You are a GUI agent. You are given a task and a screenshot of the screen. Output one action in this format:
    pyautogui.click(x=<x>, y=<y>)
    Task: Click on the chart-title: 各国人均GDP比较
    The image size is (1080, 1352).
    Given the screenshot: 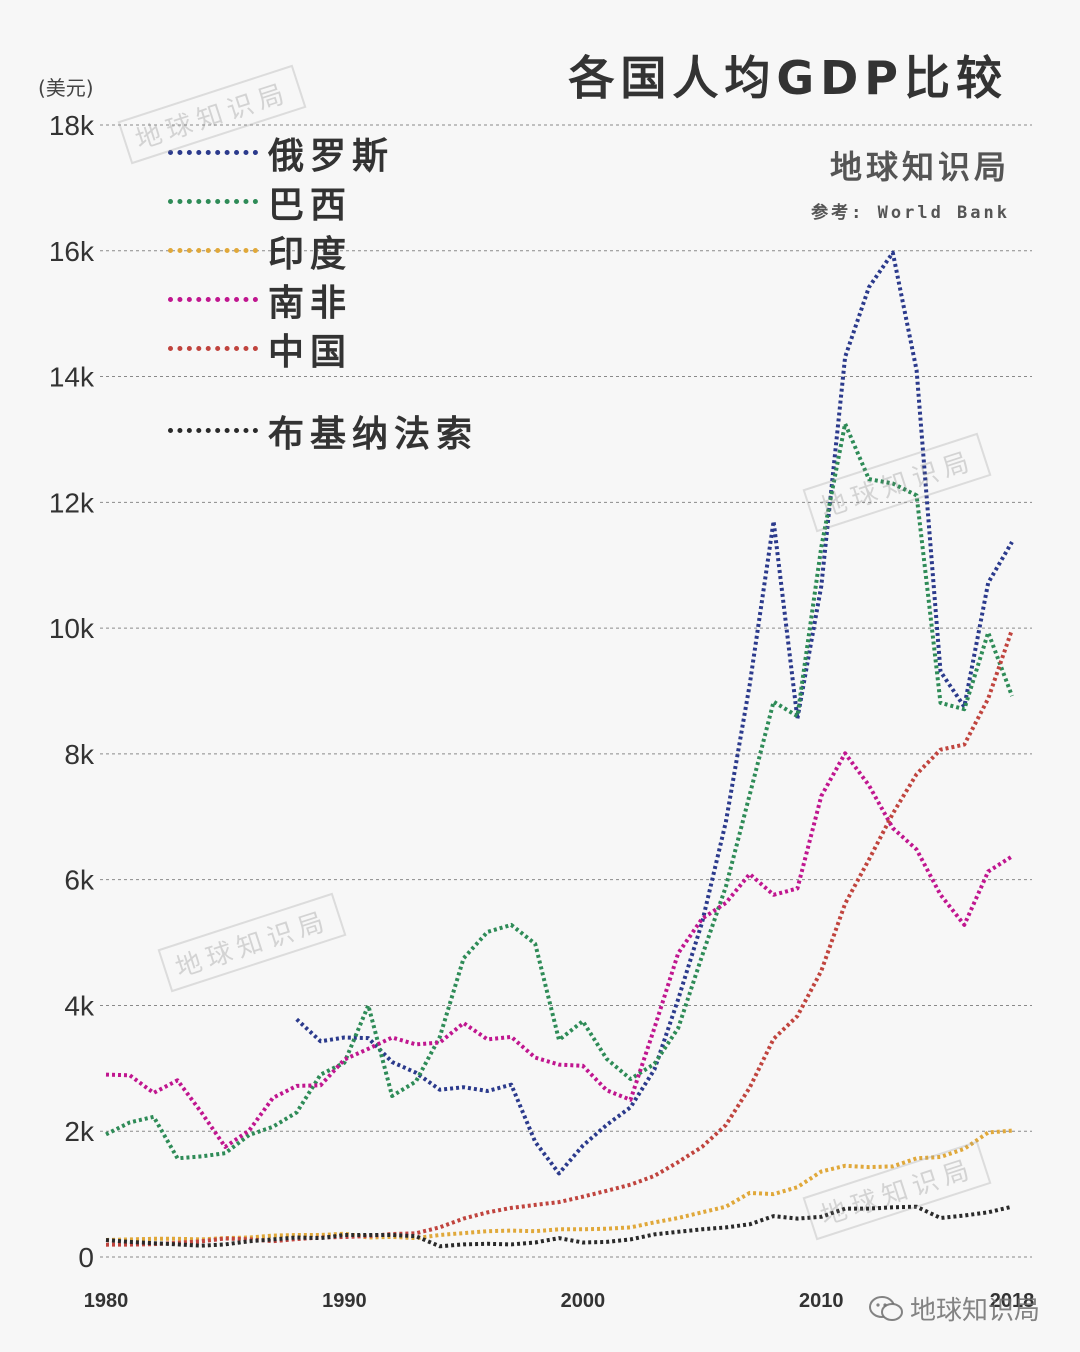 What is the action you would take?
    pyautogui.click(x=788, y=78)
    